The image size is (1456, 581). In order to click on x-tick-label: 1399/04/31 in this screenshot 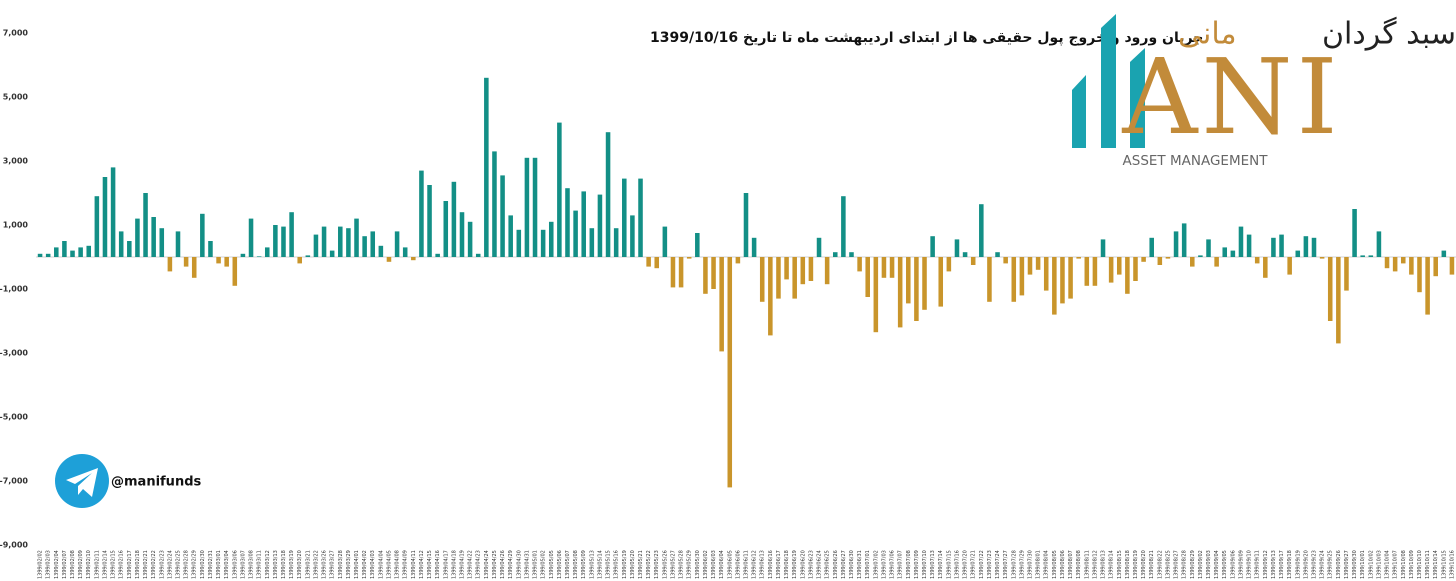, I will do `click(527, 564)`.